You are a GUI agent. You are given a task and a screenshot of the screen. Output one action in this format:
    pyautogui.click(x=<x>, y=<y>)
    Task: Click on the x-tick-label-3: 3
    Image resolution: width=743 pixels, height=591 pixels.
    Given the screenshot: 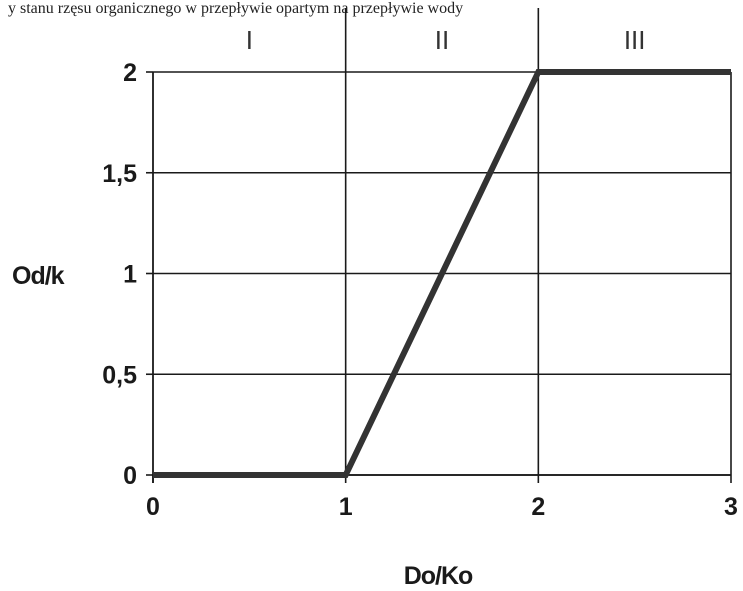 What is the action you would take?
    pyautogui.click(x=731, y=507)
    